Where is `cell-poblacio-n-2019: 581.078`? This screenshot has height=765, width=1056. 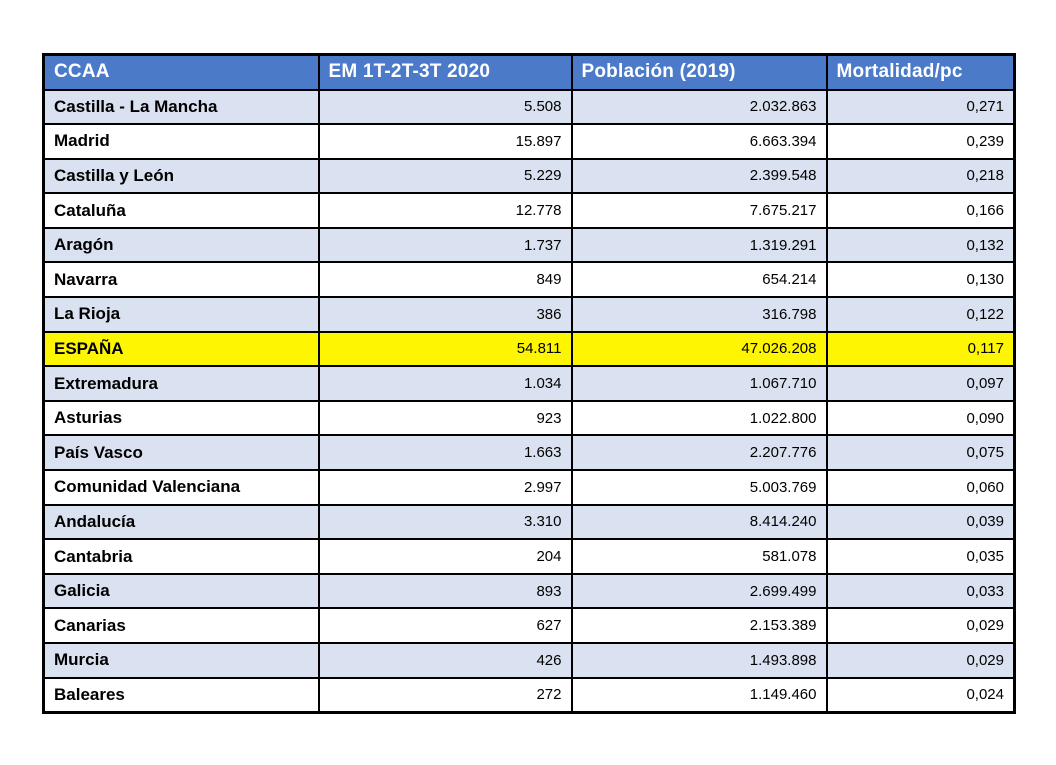
cell-poblacio-n-2019: 581.078 is located at coordinates (699, 556).